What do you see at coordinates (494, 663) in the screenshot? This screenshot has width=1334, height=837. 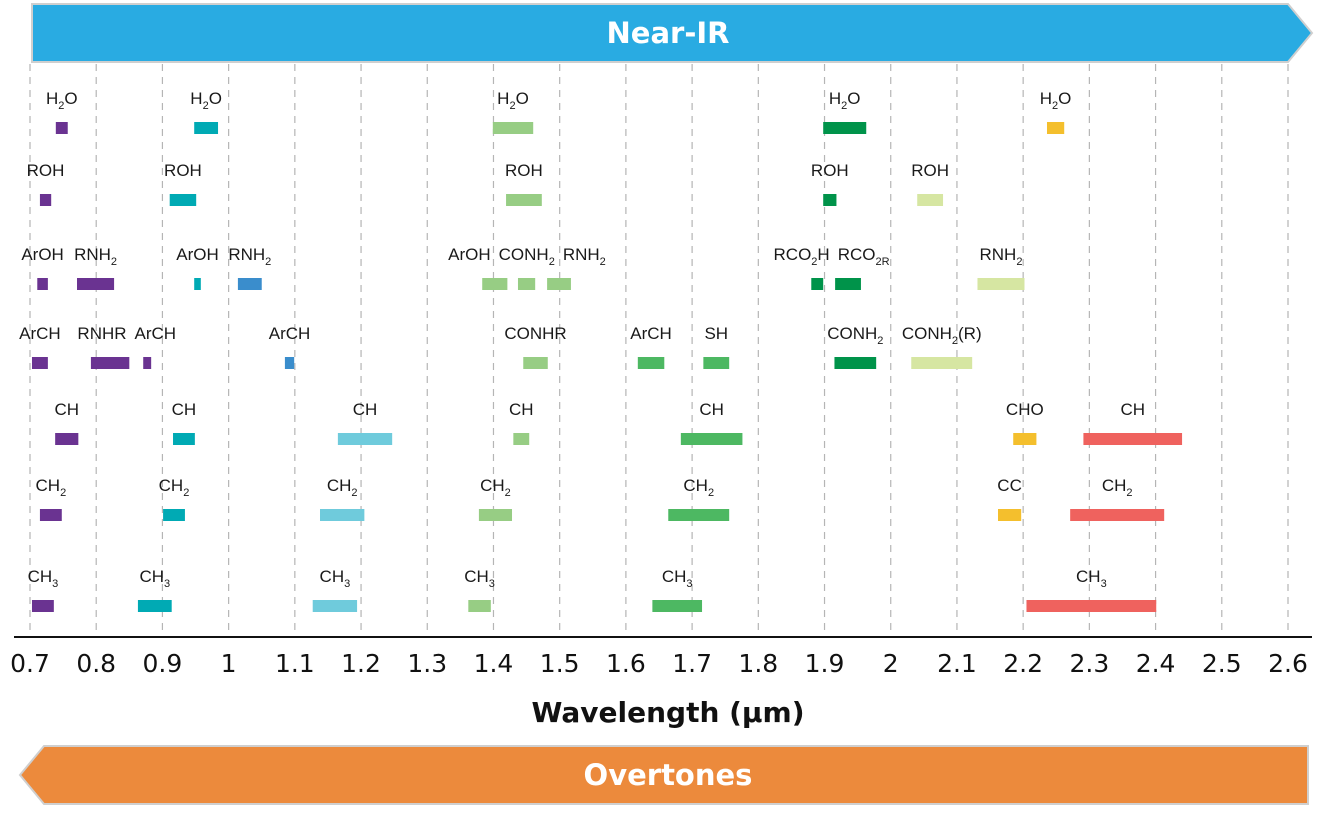 I see `x-tick-label: 1.4` at bounding box center [494, 663].